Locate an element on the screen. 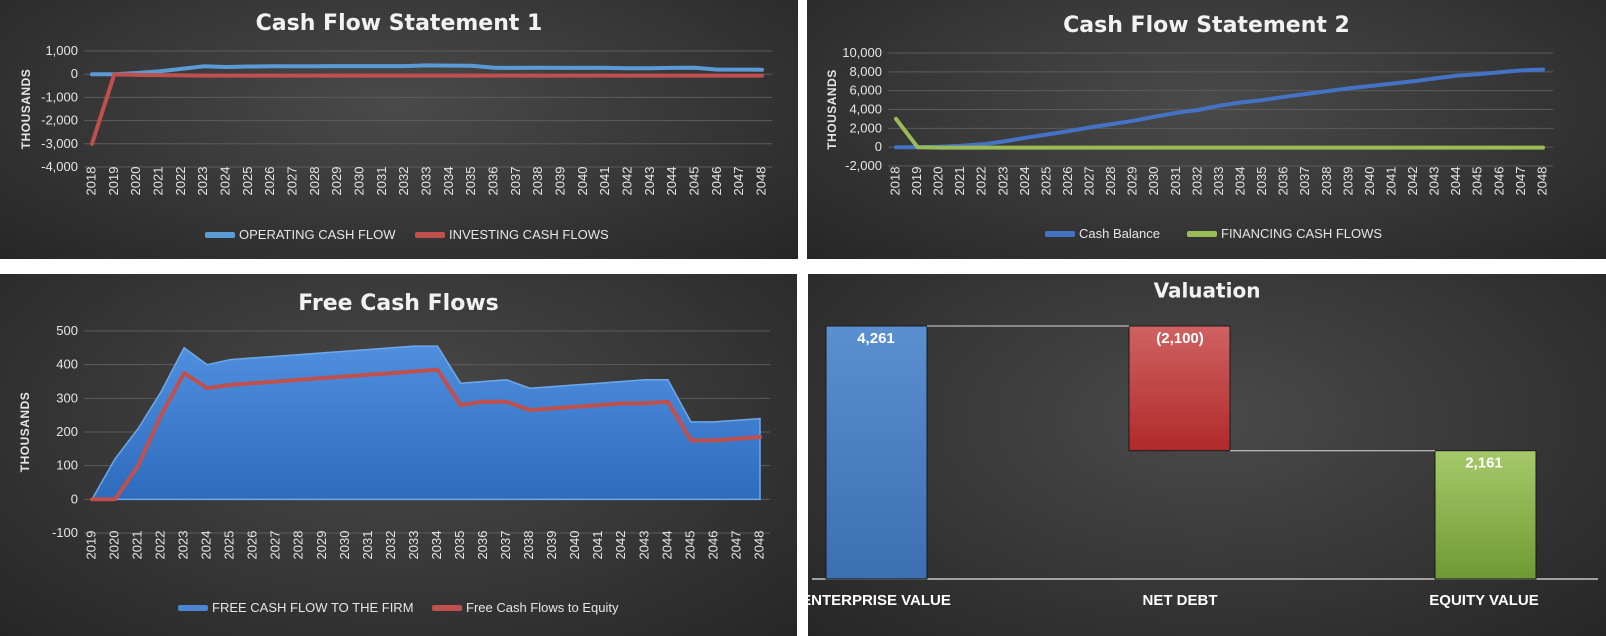 Image resolution: width=1606 pixels, height=636 pixels. x-tick-label: 2038 is located at coordinates (528, 545).